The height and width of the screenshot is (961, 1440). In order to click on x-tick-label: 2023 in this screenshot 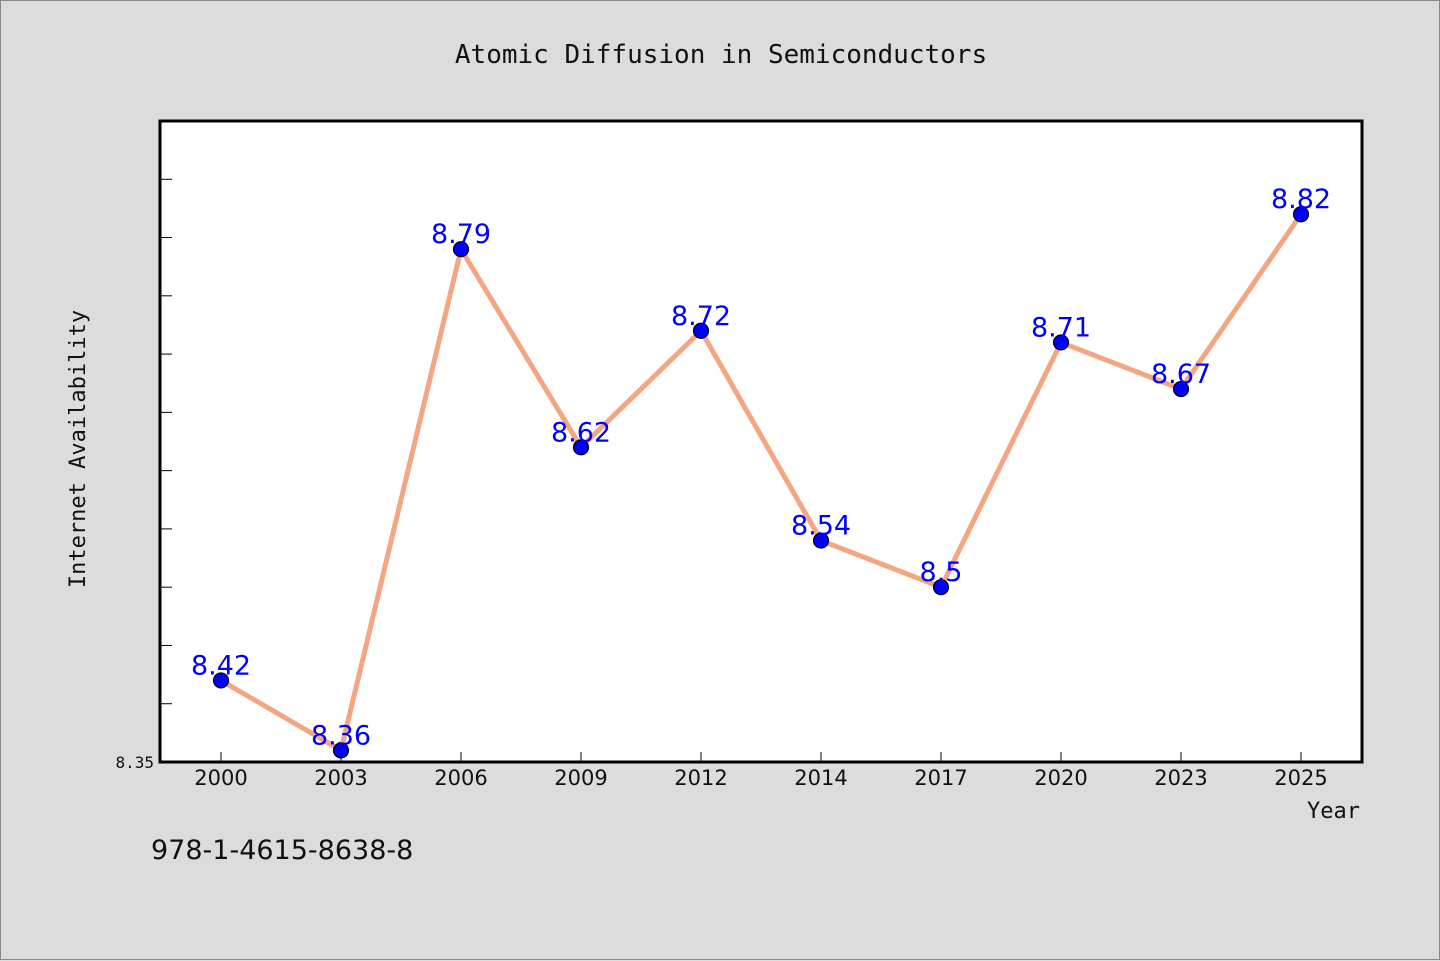, I will do `click(1180, 778)`.